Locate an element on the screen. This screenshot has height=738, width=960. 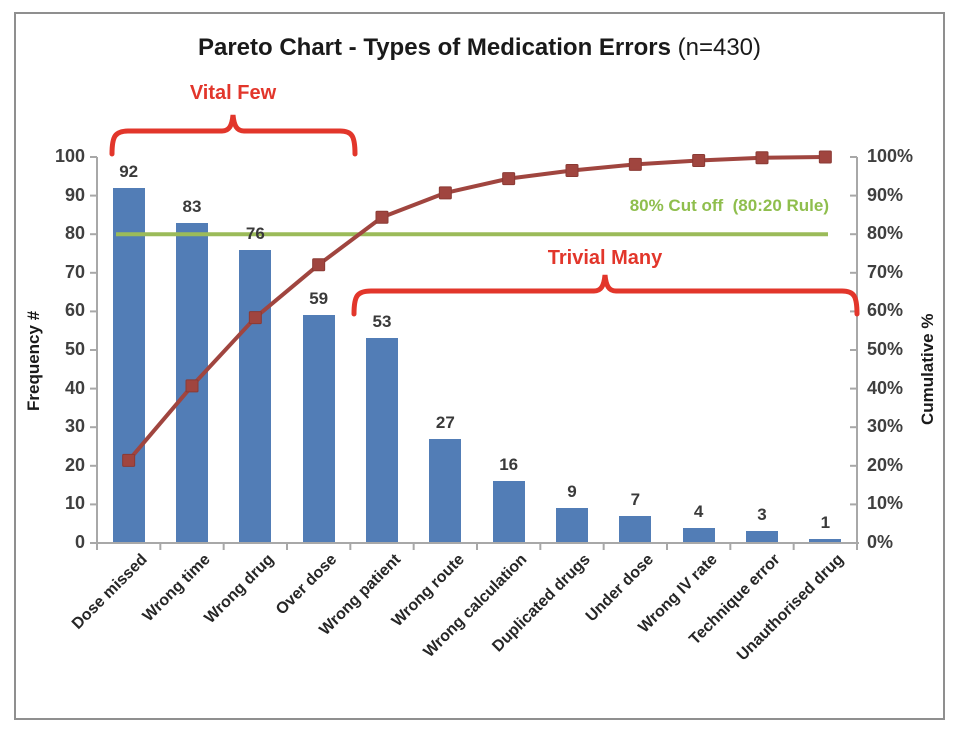
bar-value-label: 9 is located at coordinates (572, 492).